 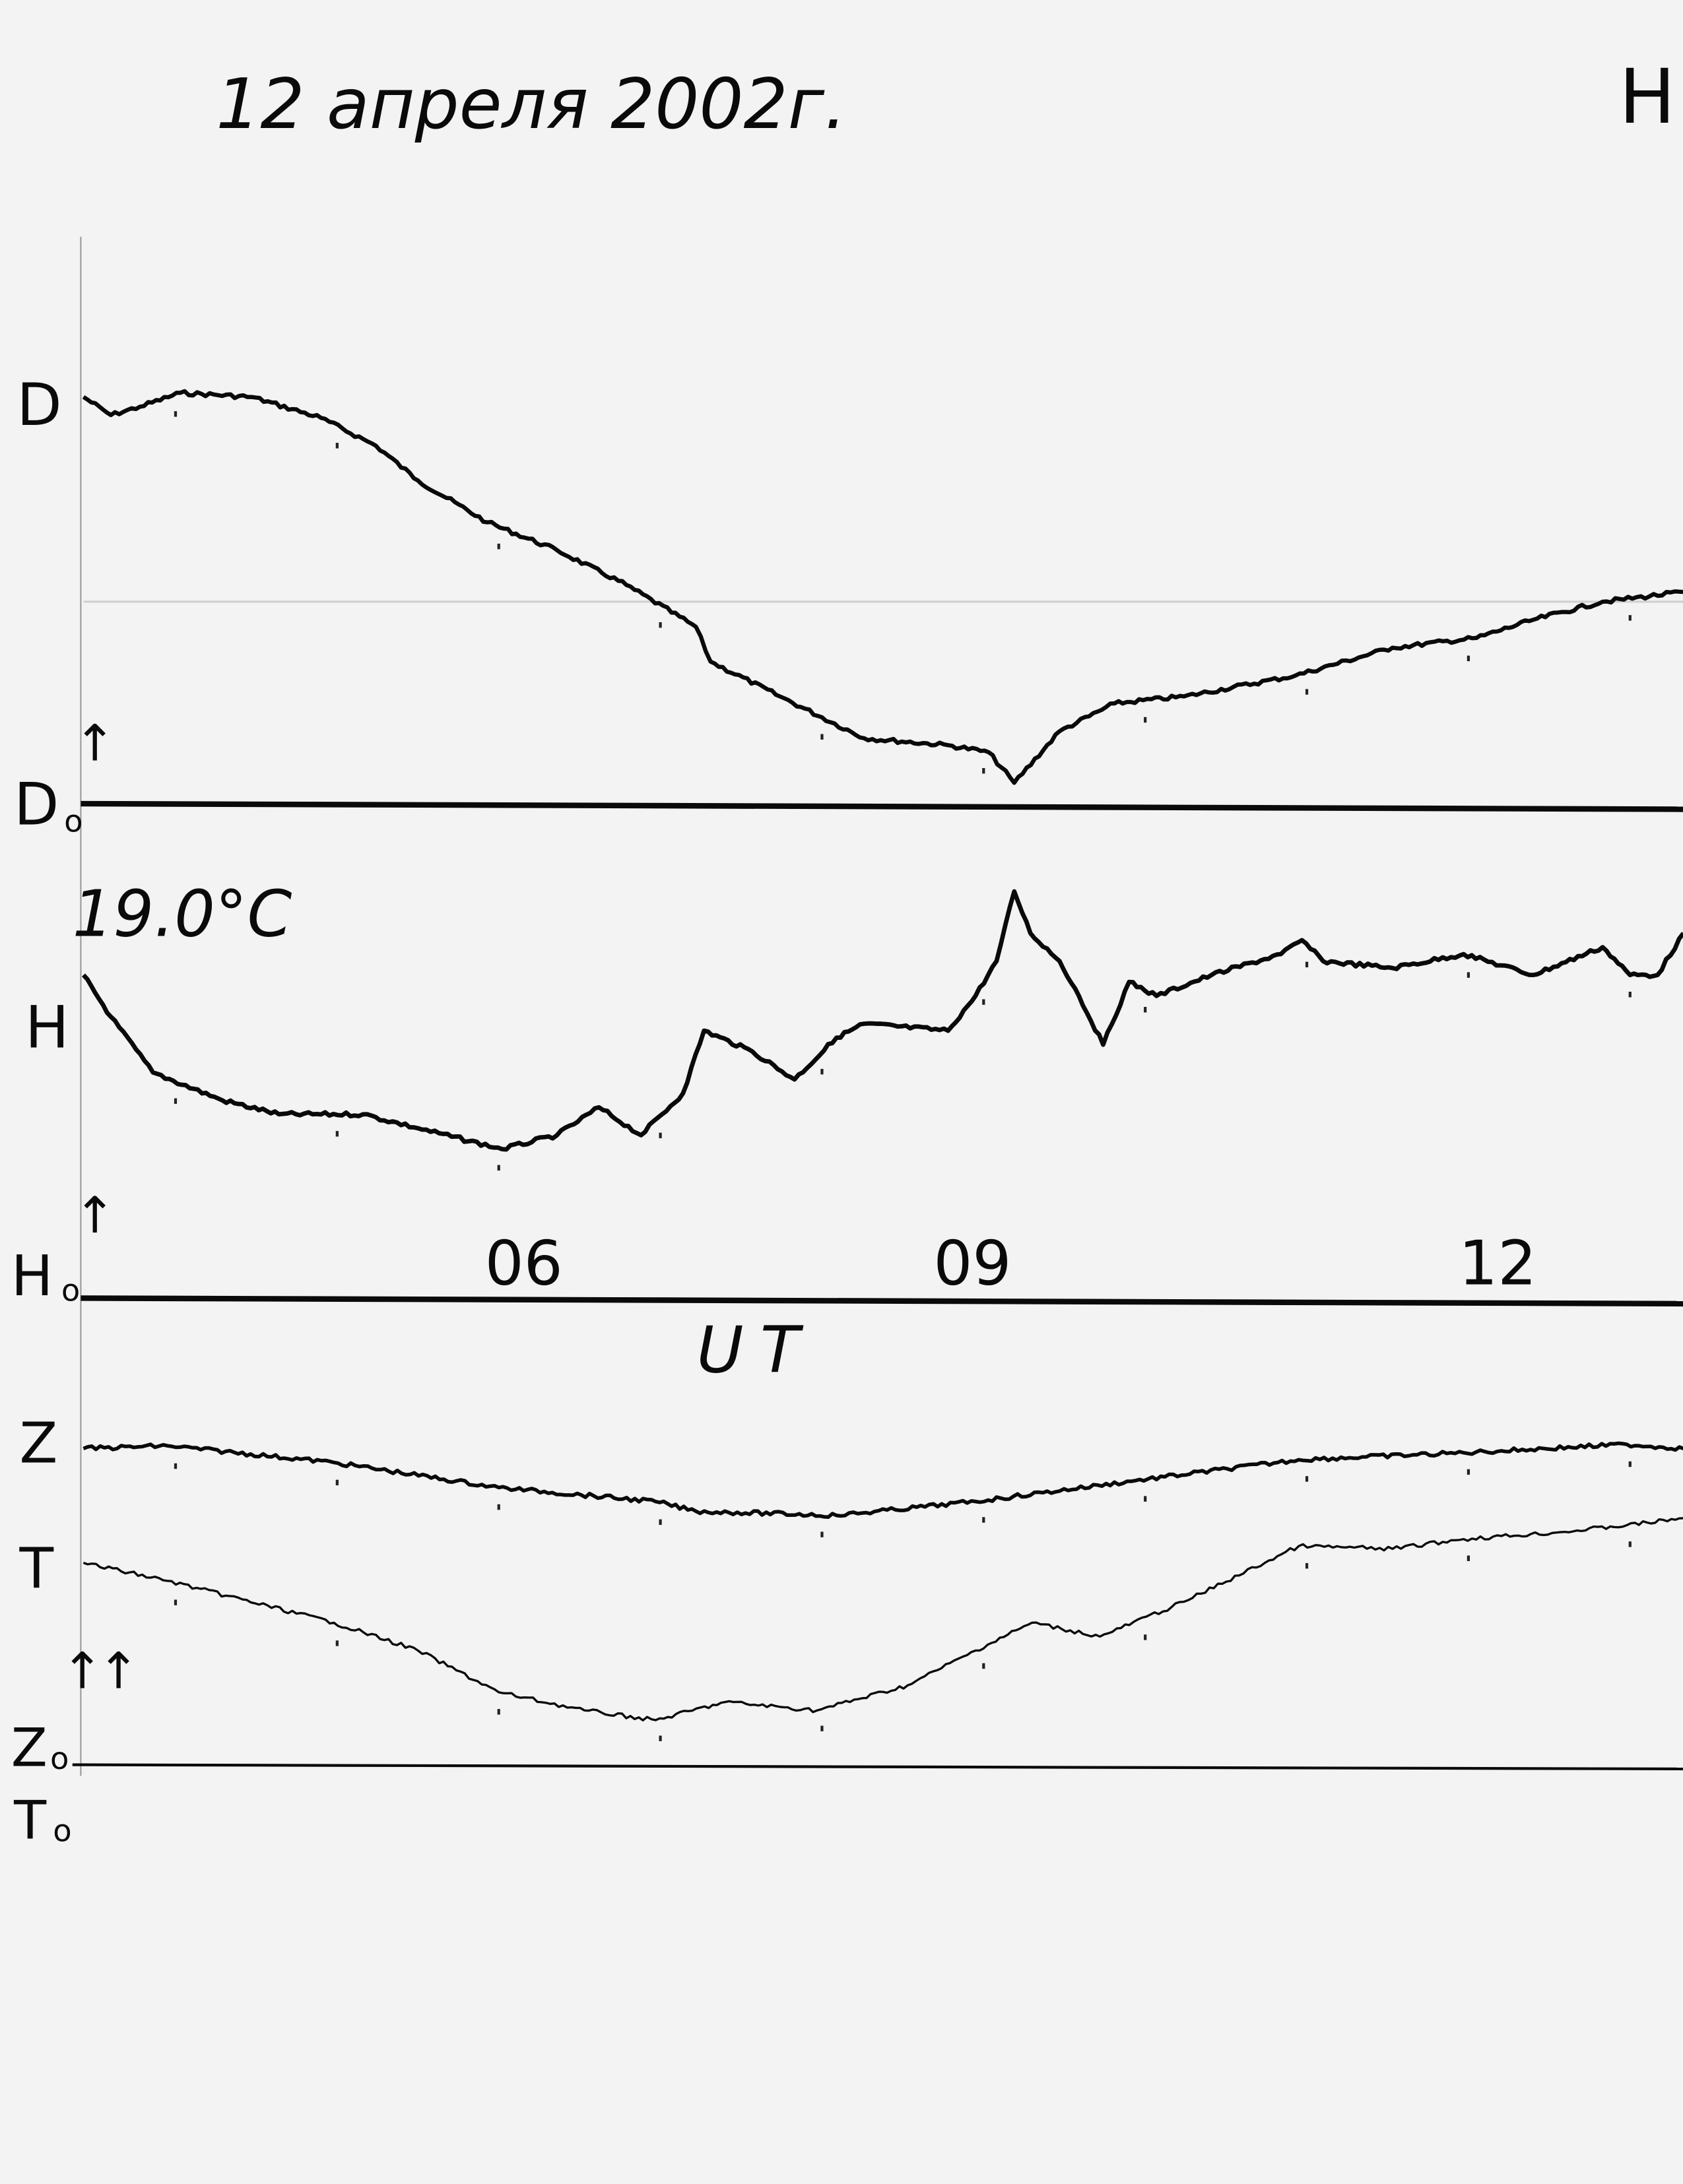 I want to click on trace-Z, so click(x=882, y=1480).